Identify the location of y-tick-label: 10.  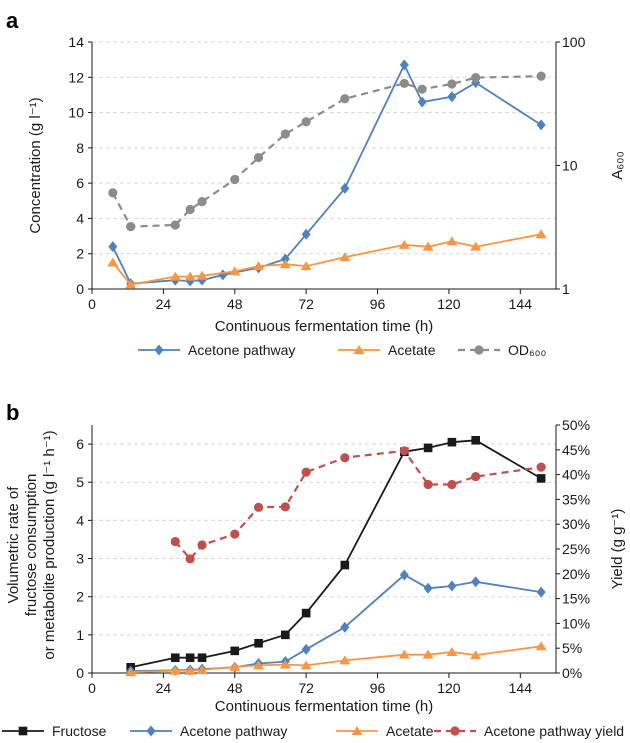
(76, 113).